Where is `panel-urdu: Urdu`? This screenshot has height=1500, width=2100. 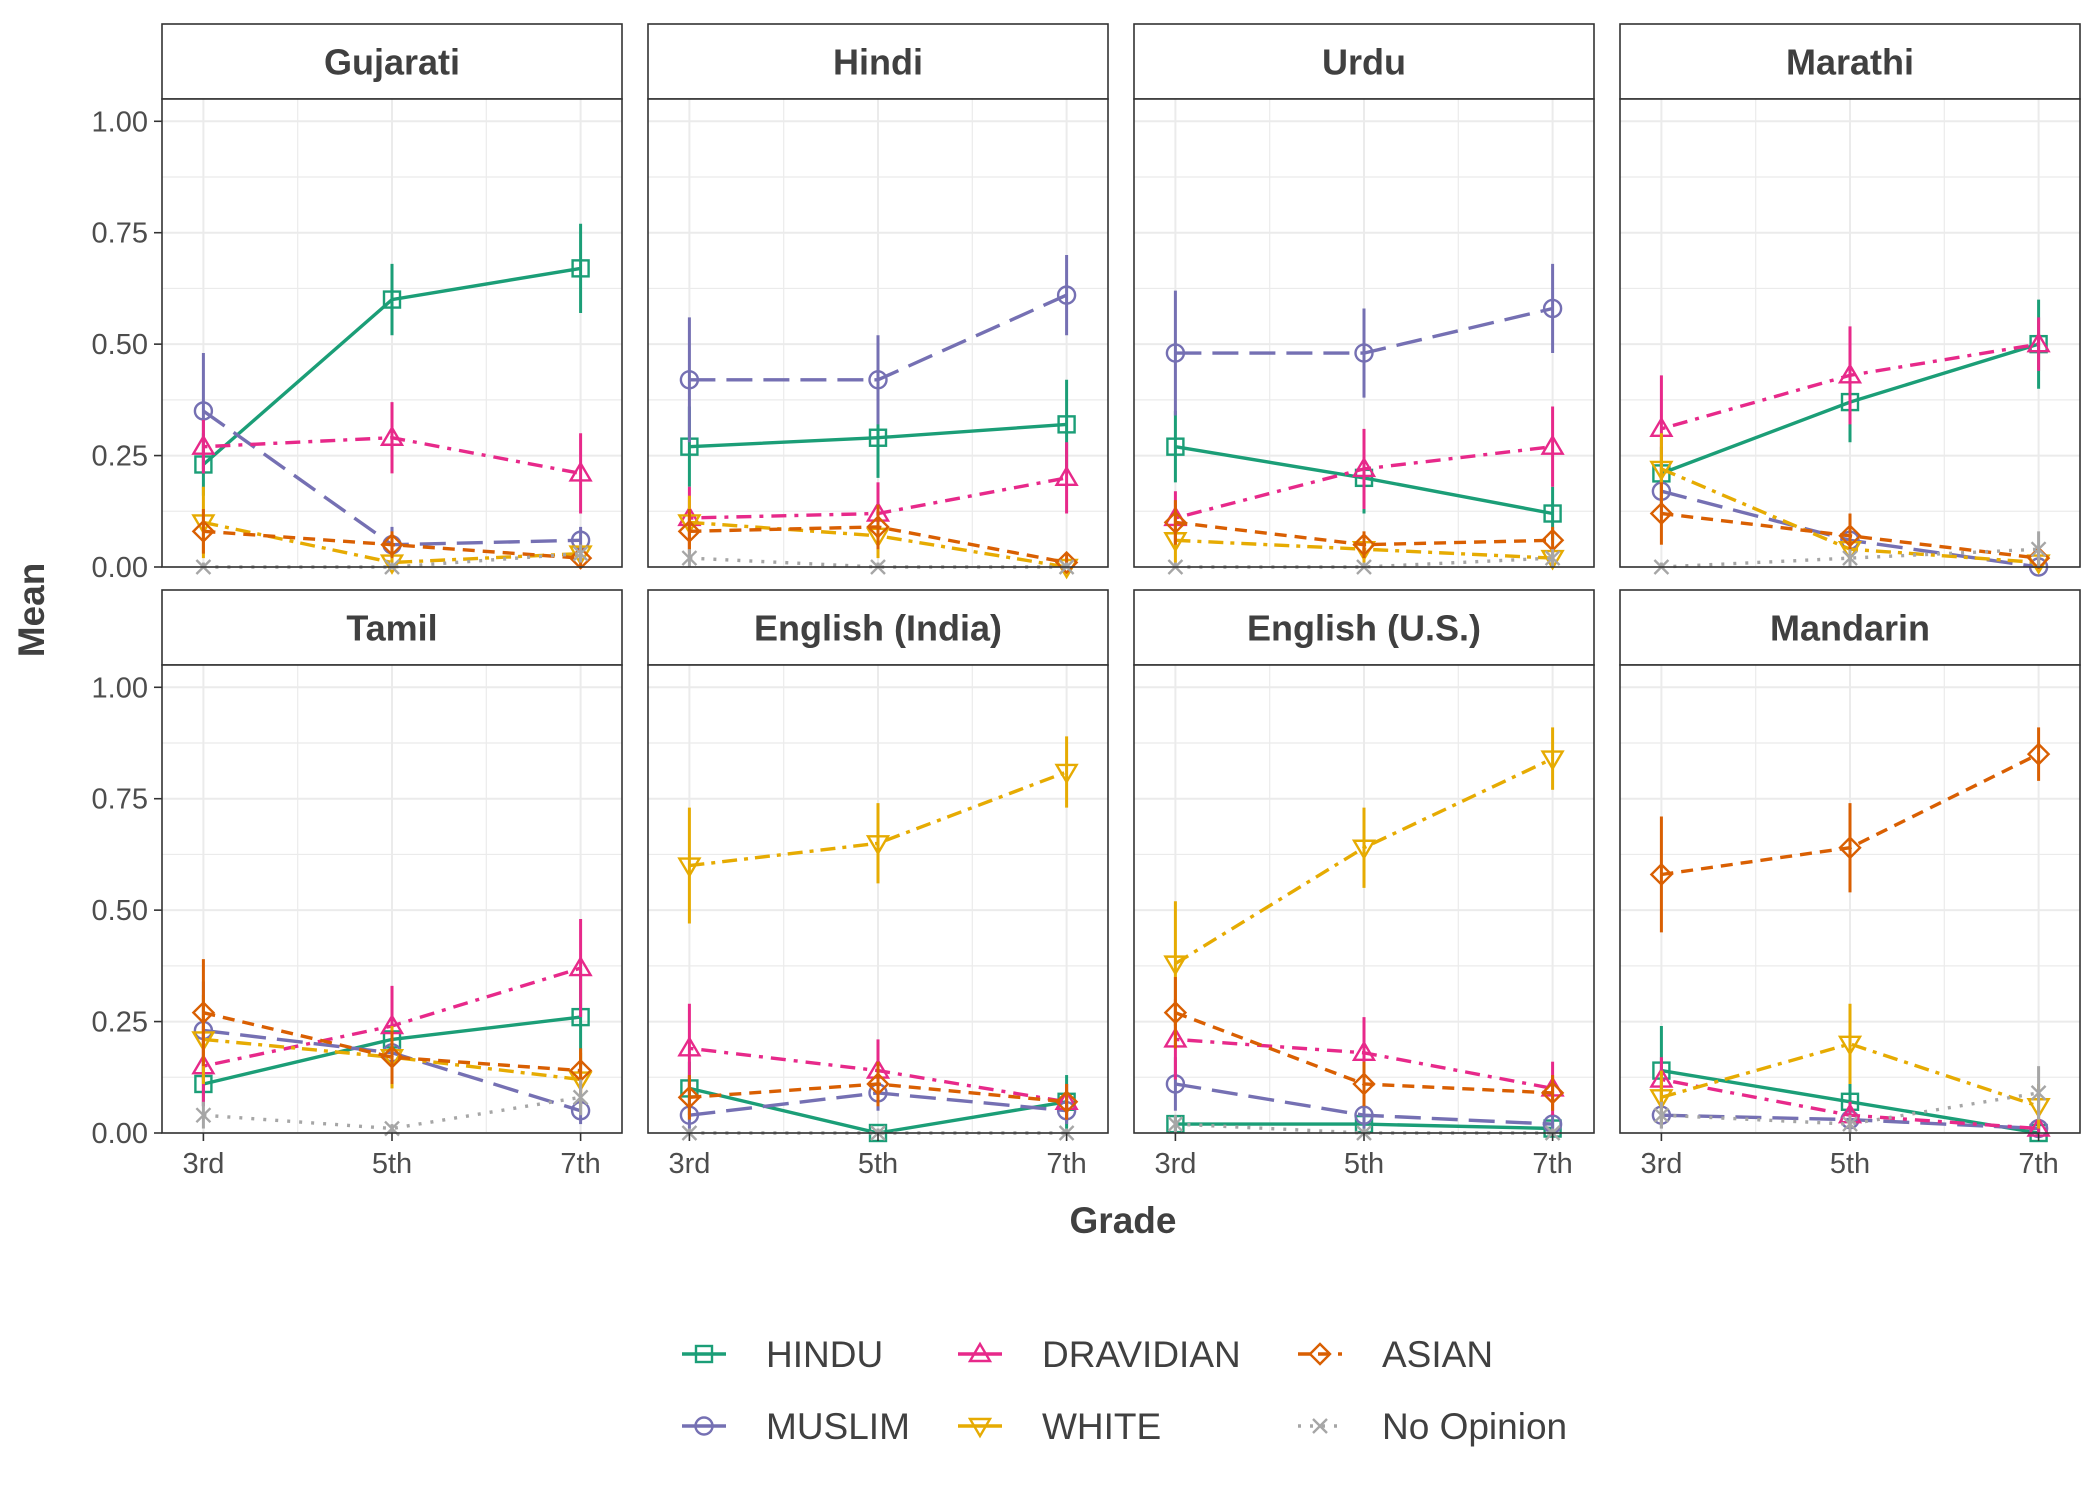 panel-urdu: Urdu is located at coordinates (1364, 299).